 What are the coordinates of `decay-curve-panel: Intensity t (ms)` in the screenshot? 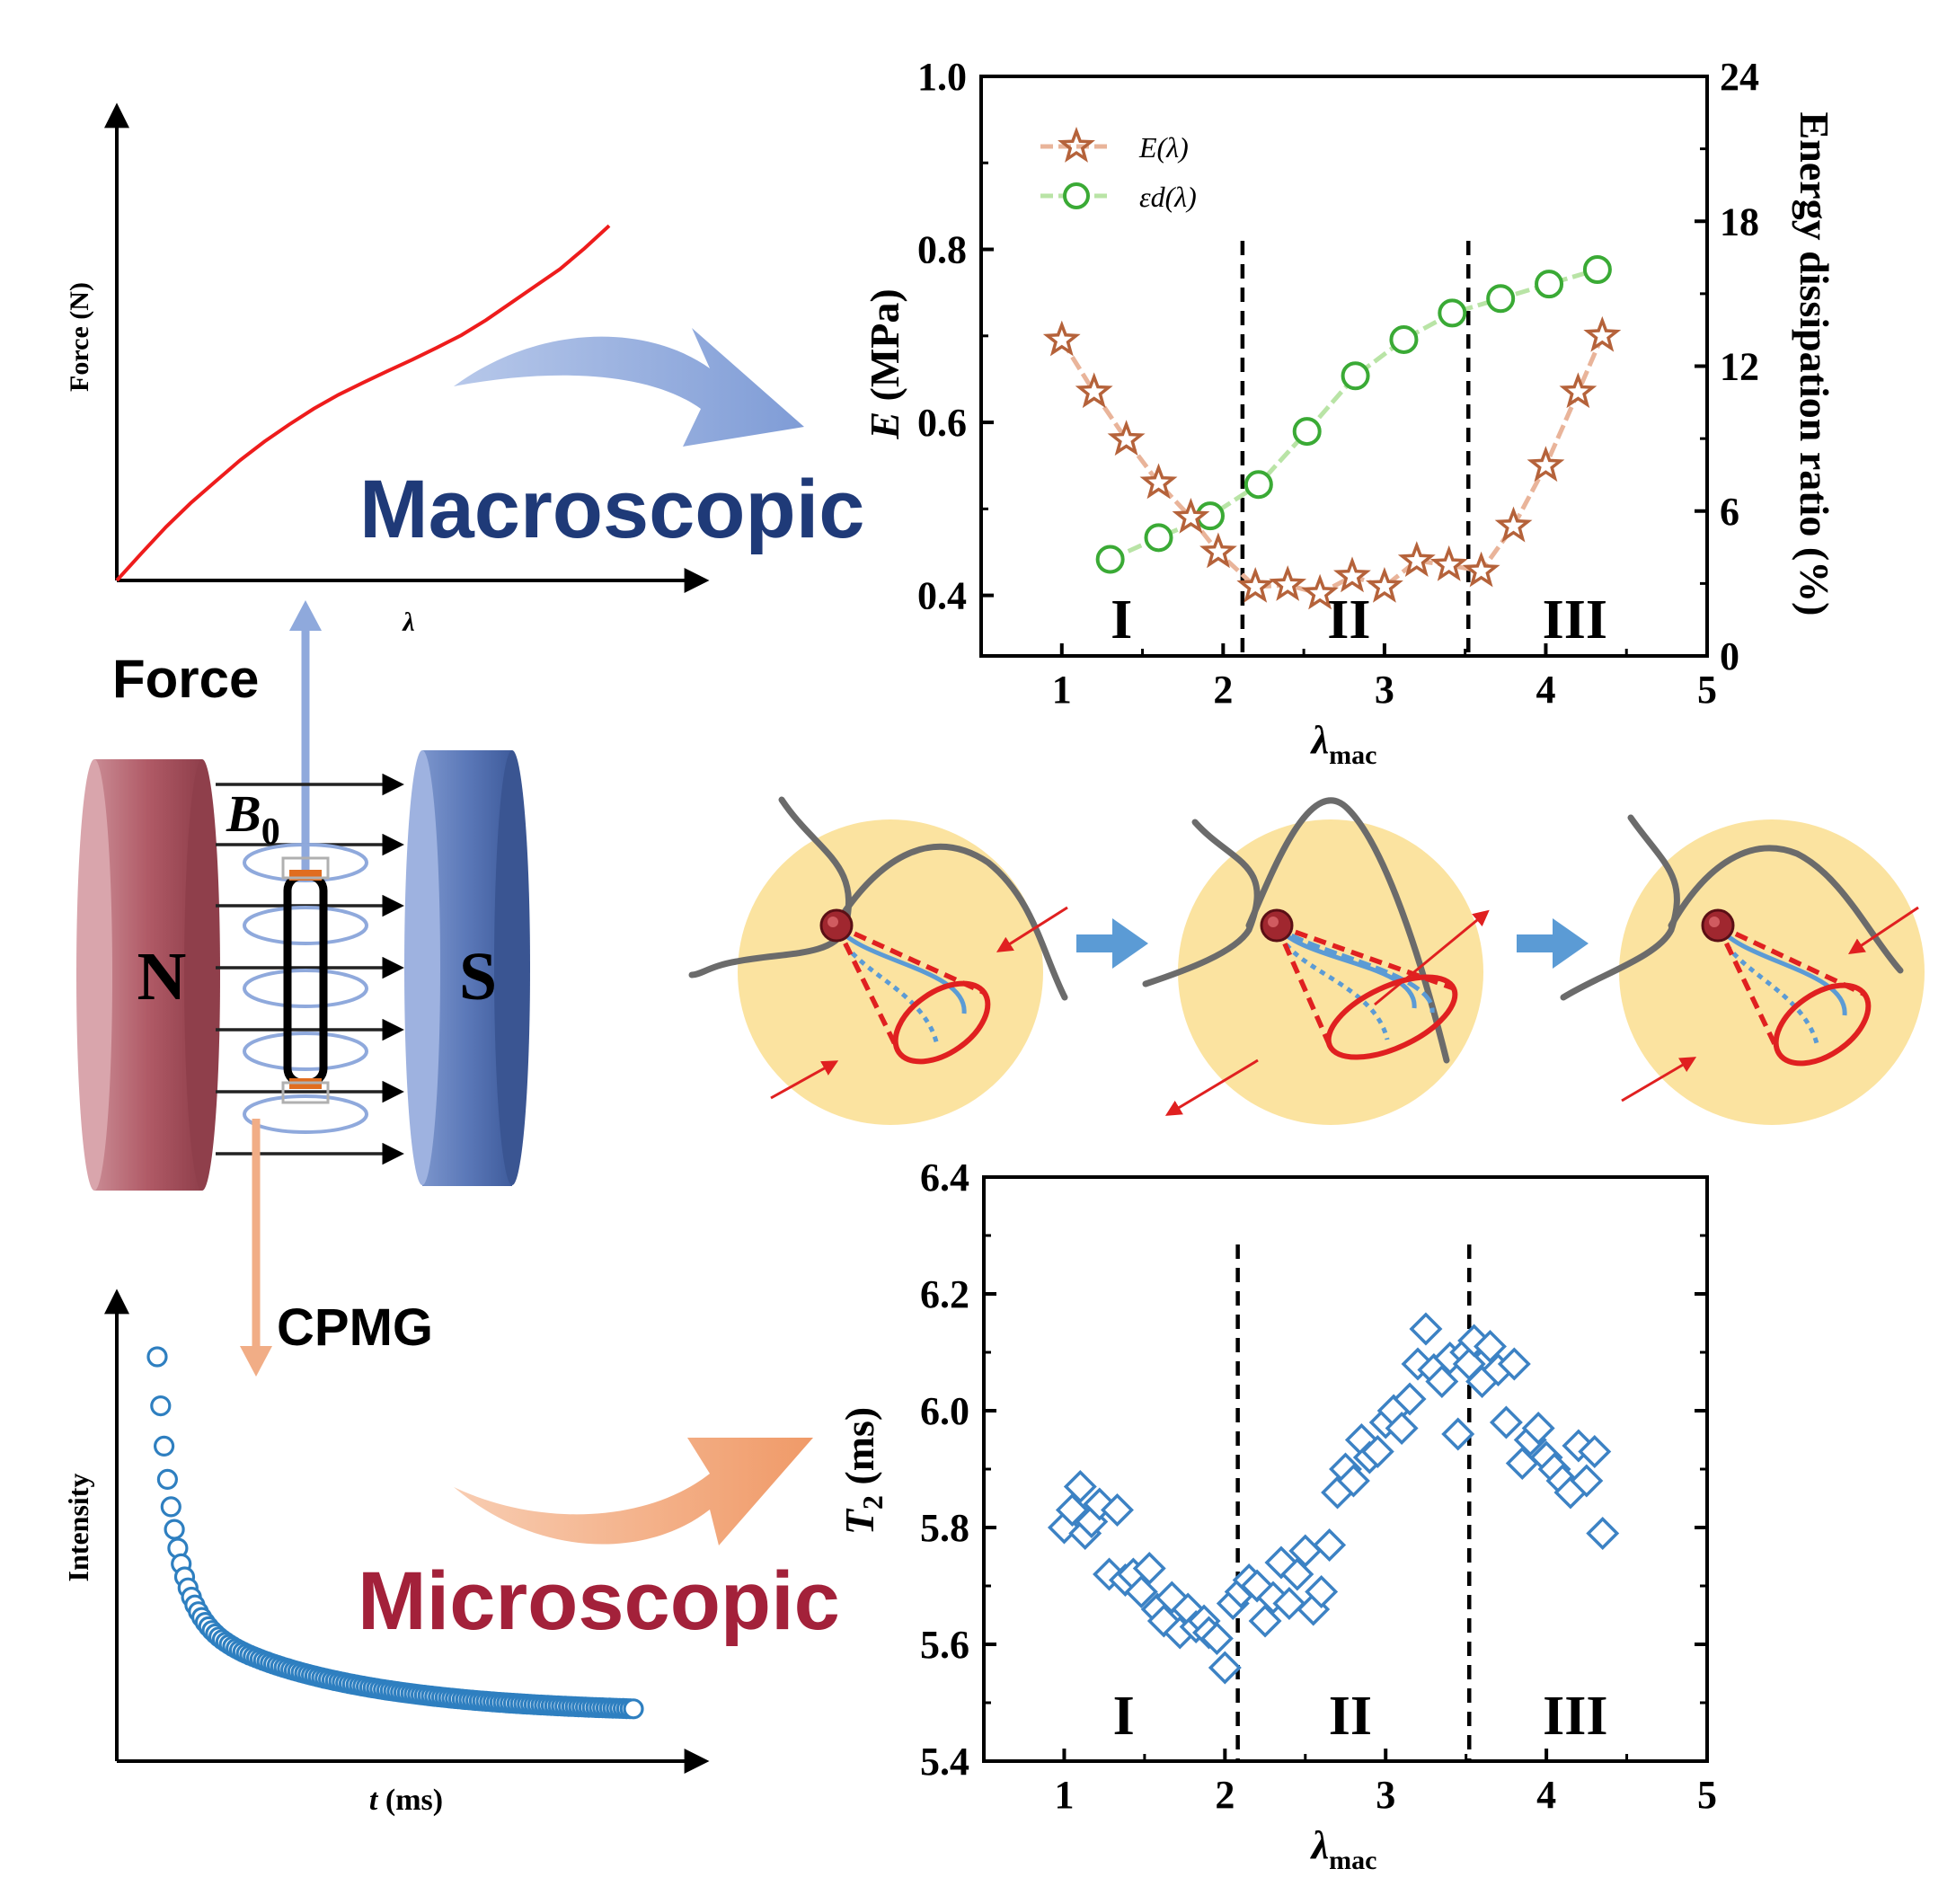 It's located at (386, 1553).